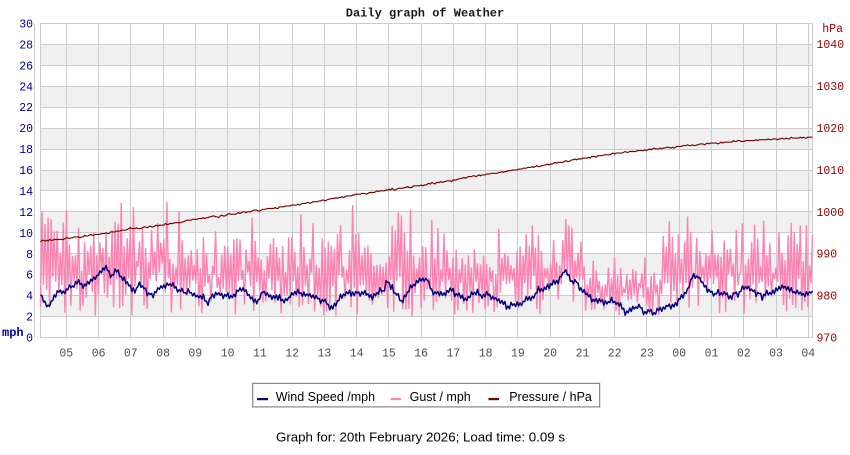  What do you see at coordinates (29, 255) in the screenshot?
I see `svg-text: 8` at bounding box center [29, 255].